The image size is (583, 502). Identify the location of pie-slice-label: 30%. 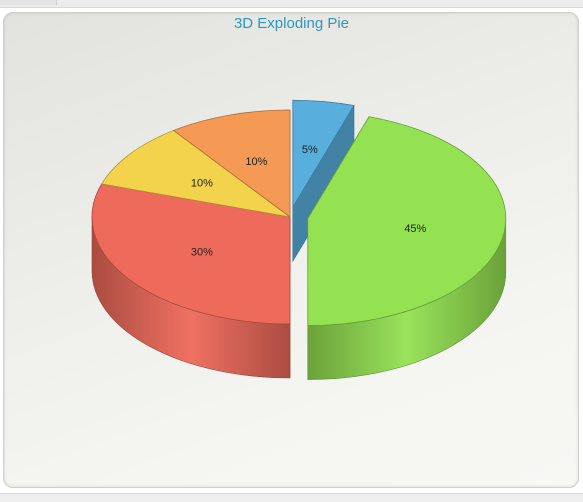
(202, 253).